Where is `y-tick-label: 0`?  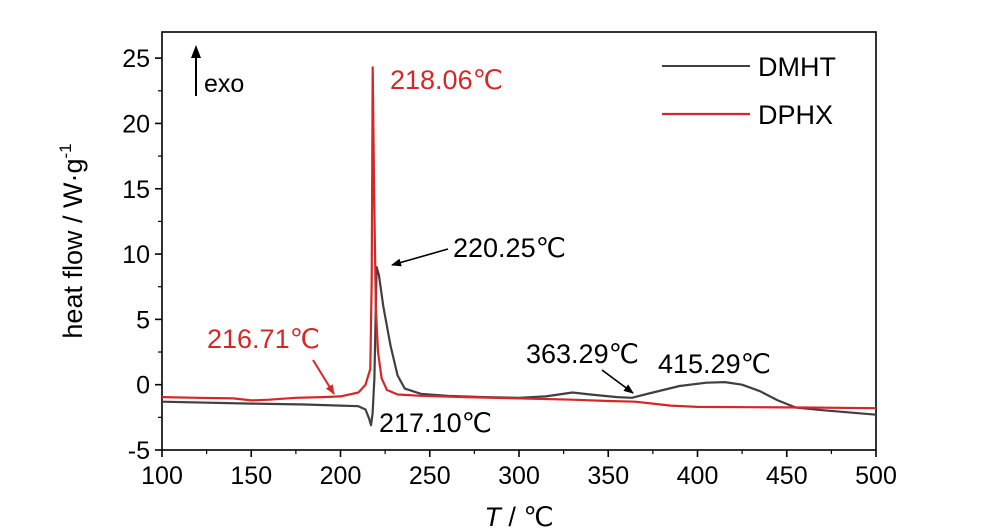 y-tick-label: 0 is located at coordinates (143, 386).